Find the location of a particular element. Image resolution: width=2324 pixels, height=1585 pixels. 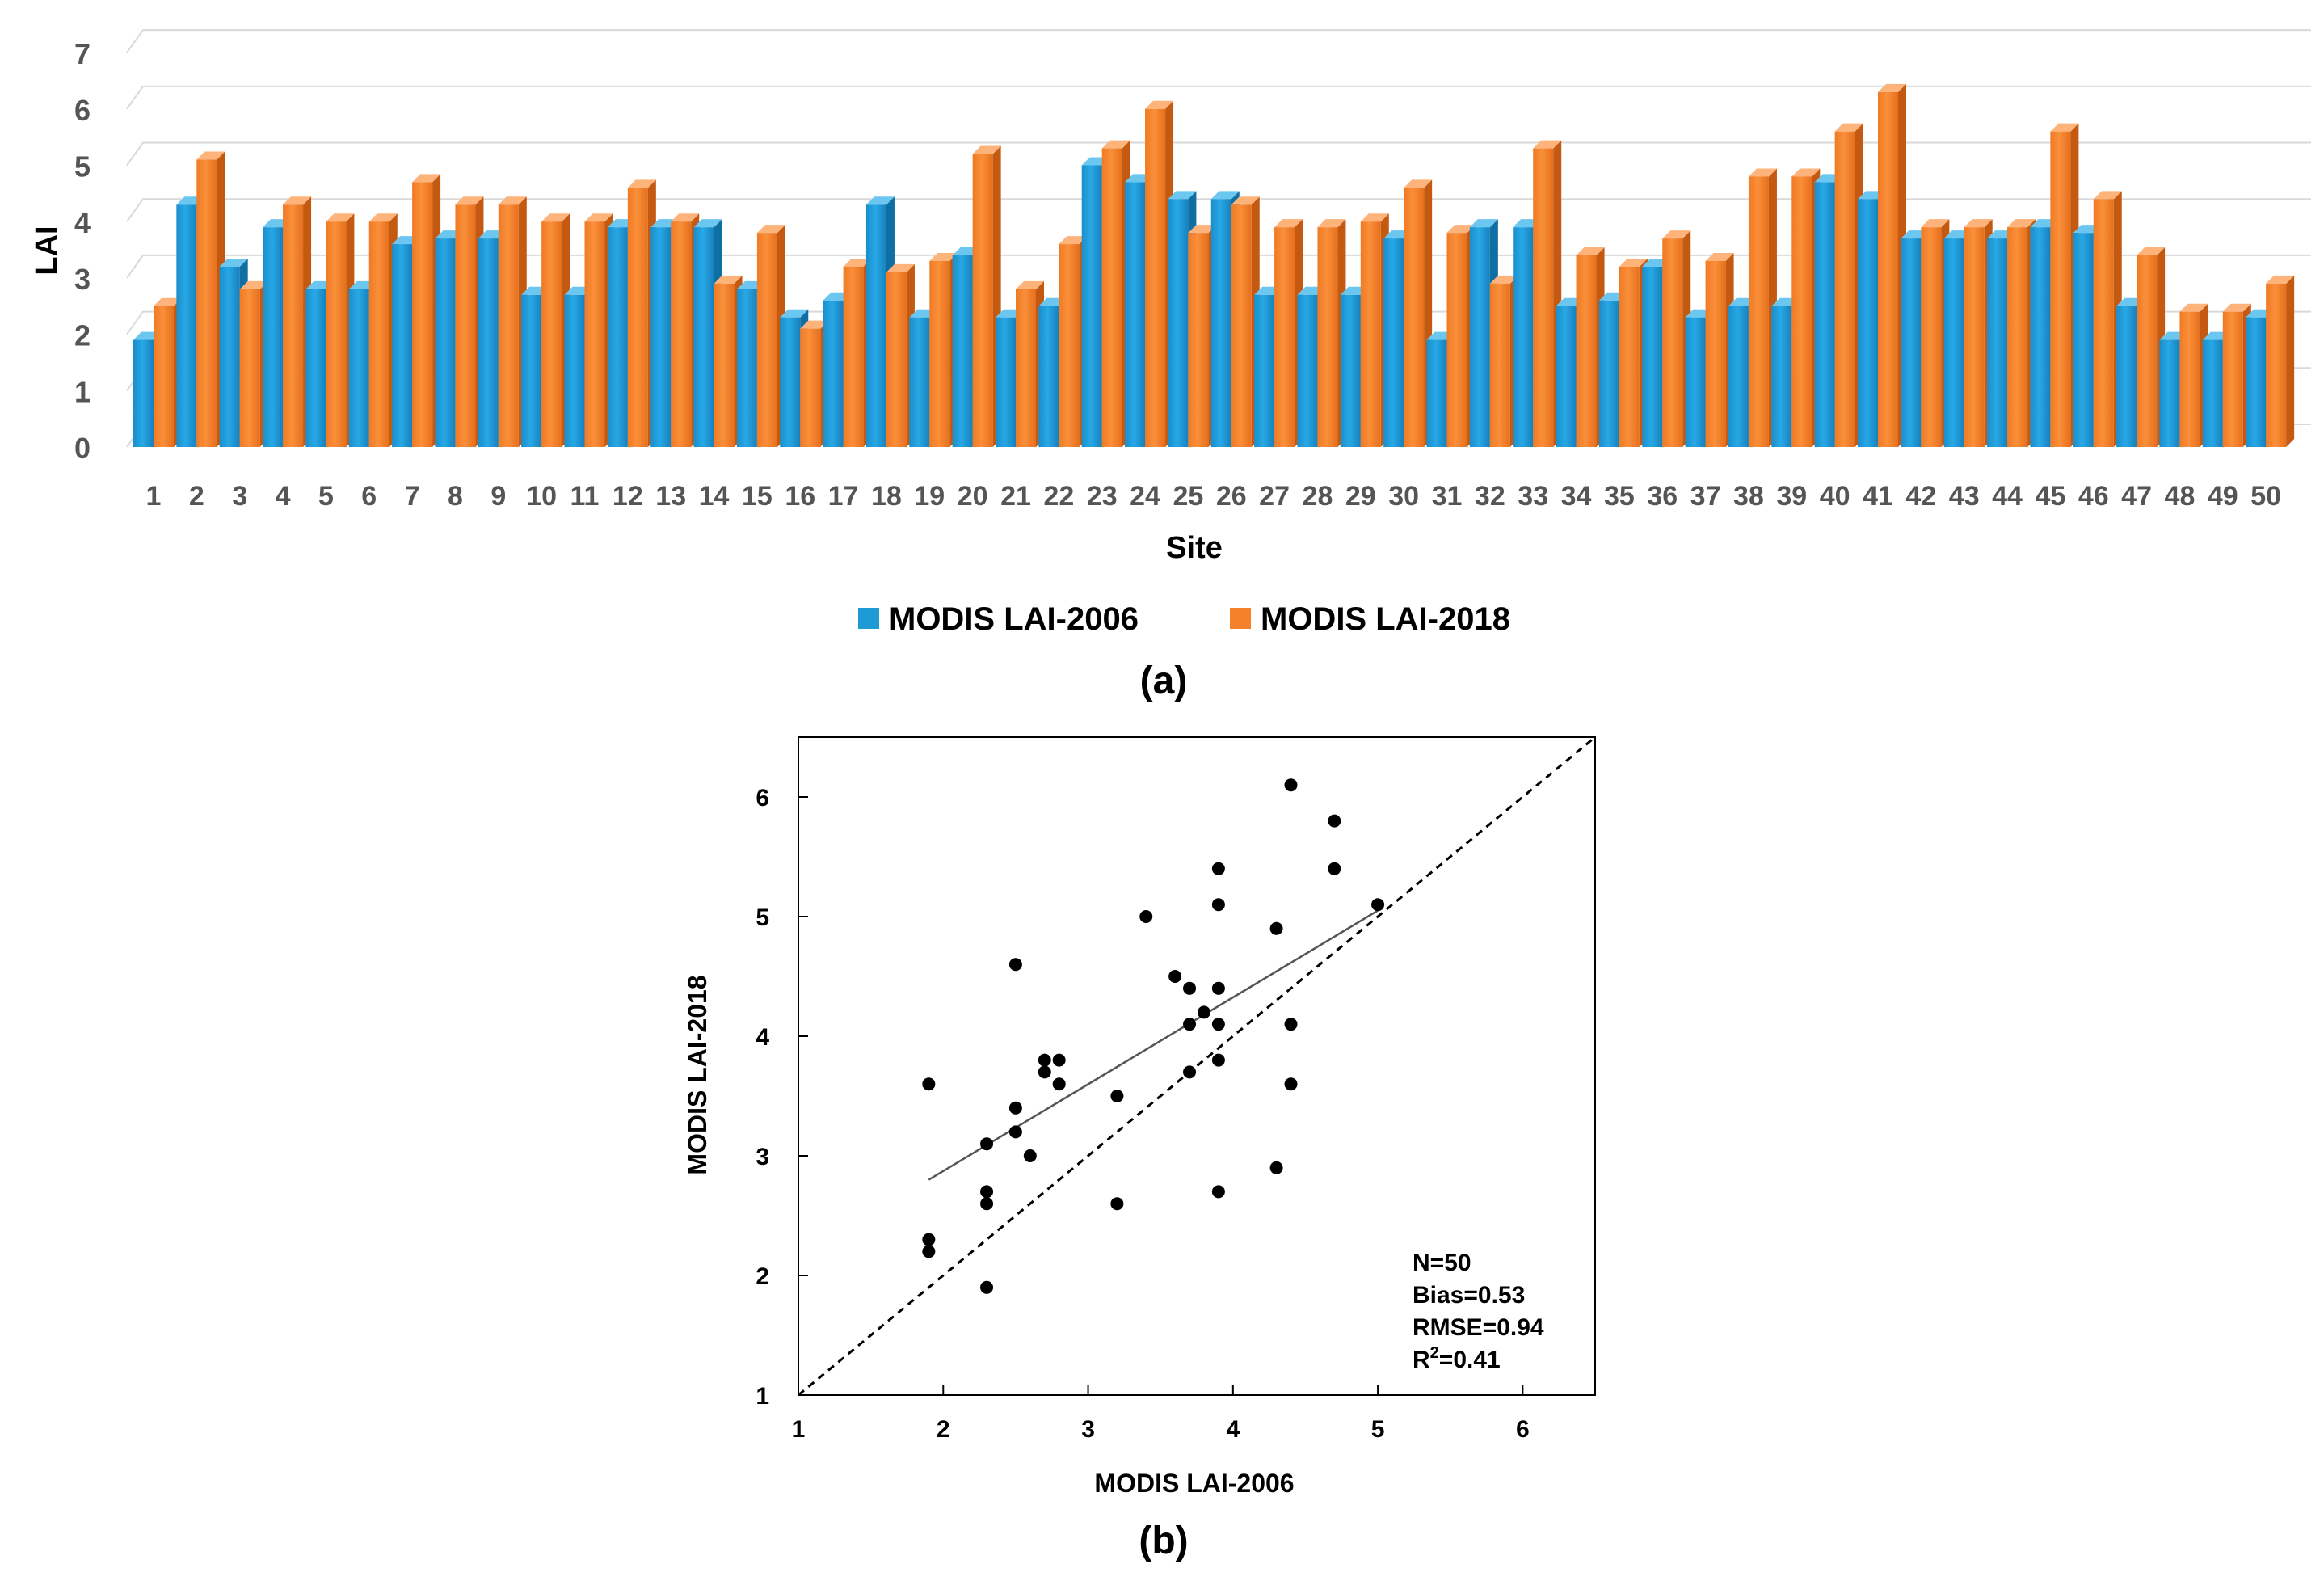

scatter-x-tick-label: 3 is located at coordinates (1088, 1429).